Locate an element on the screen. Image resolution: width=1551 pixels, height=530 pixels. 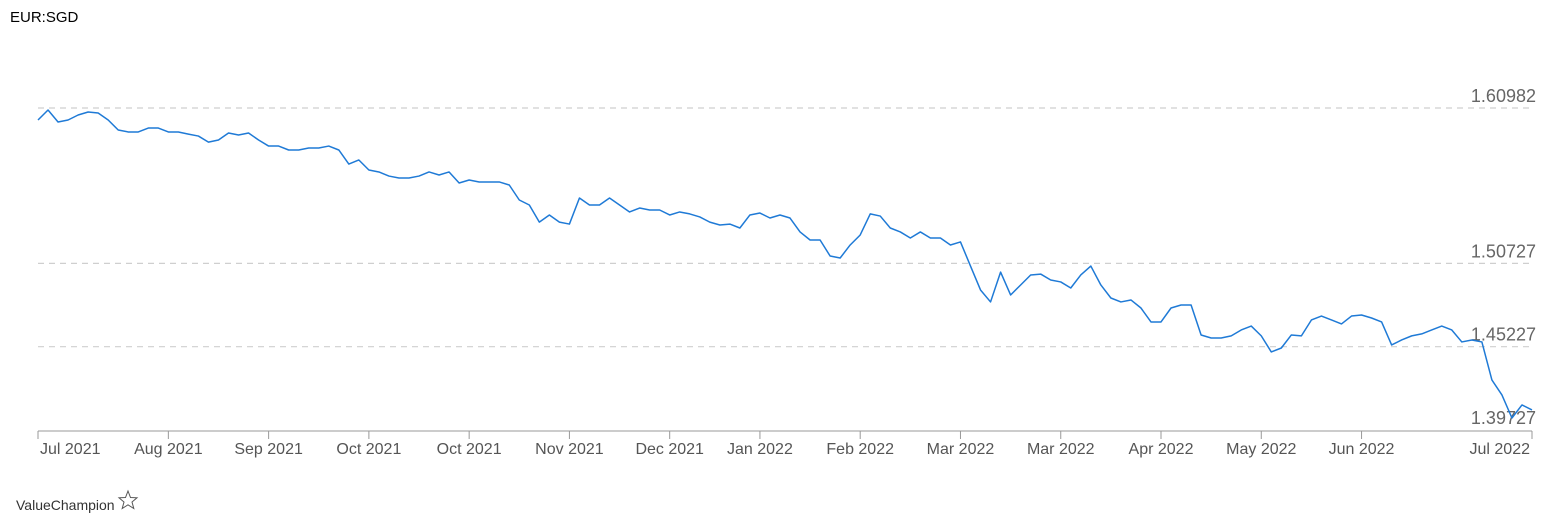
footer-brand: ValueChampion is located at coordinates (65, 505).